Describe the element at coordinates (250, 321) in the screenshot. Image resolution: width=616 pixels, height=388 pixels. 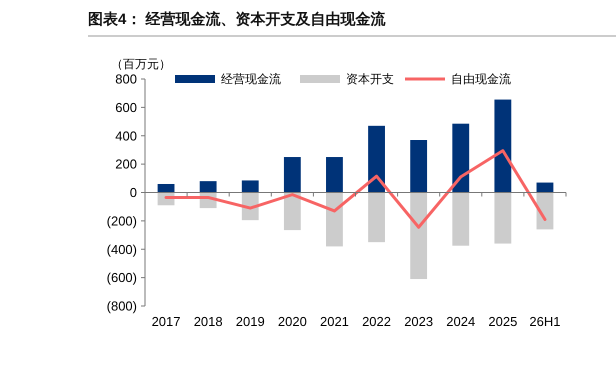
I see `x-tick-label: 2019` at that location.